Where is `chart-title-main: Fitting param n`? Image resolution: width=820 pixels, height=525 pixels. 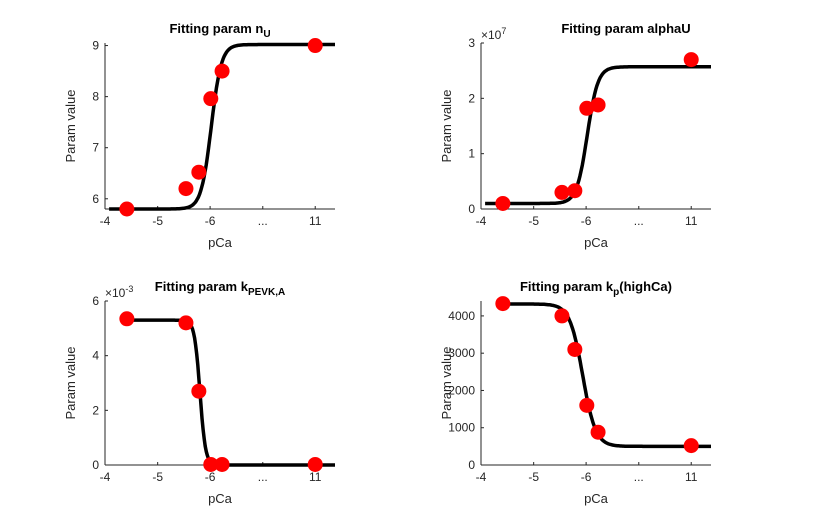
chart-title-main: Fitting param n is located at coordinates (216, 28).